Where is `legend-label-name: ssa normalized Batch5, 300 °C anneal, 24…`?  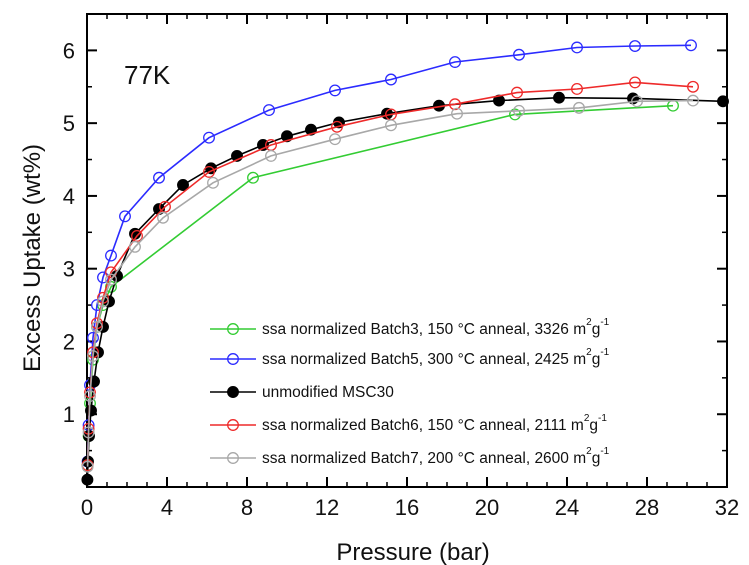
legend-label-name: ssa normalized Batch5, 300 °C anneal, 24… is located at coordinates (424, 359).